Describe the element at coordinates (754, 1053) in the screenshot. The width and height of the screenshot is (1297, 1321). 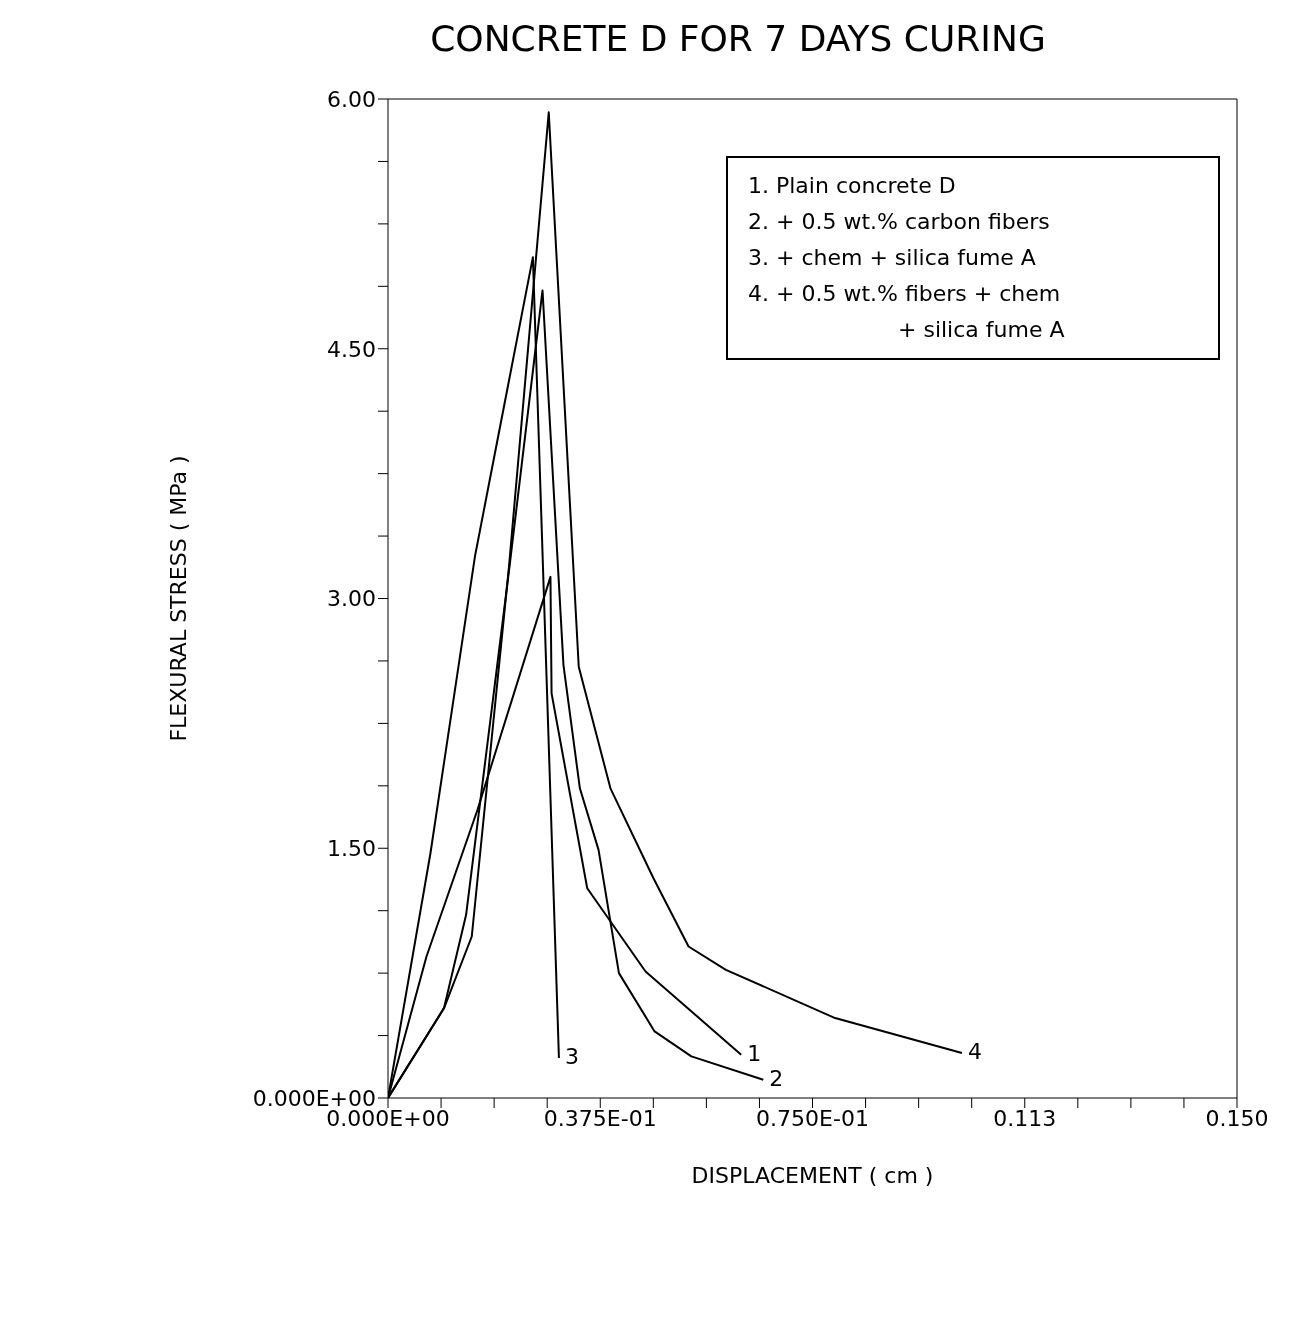
I see `series-label: 1` at that location.